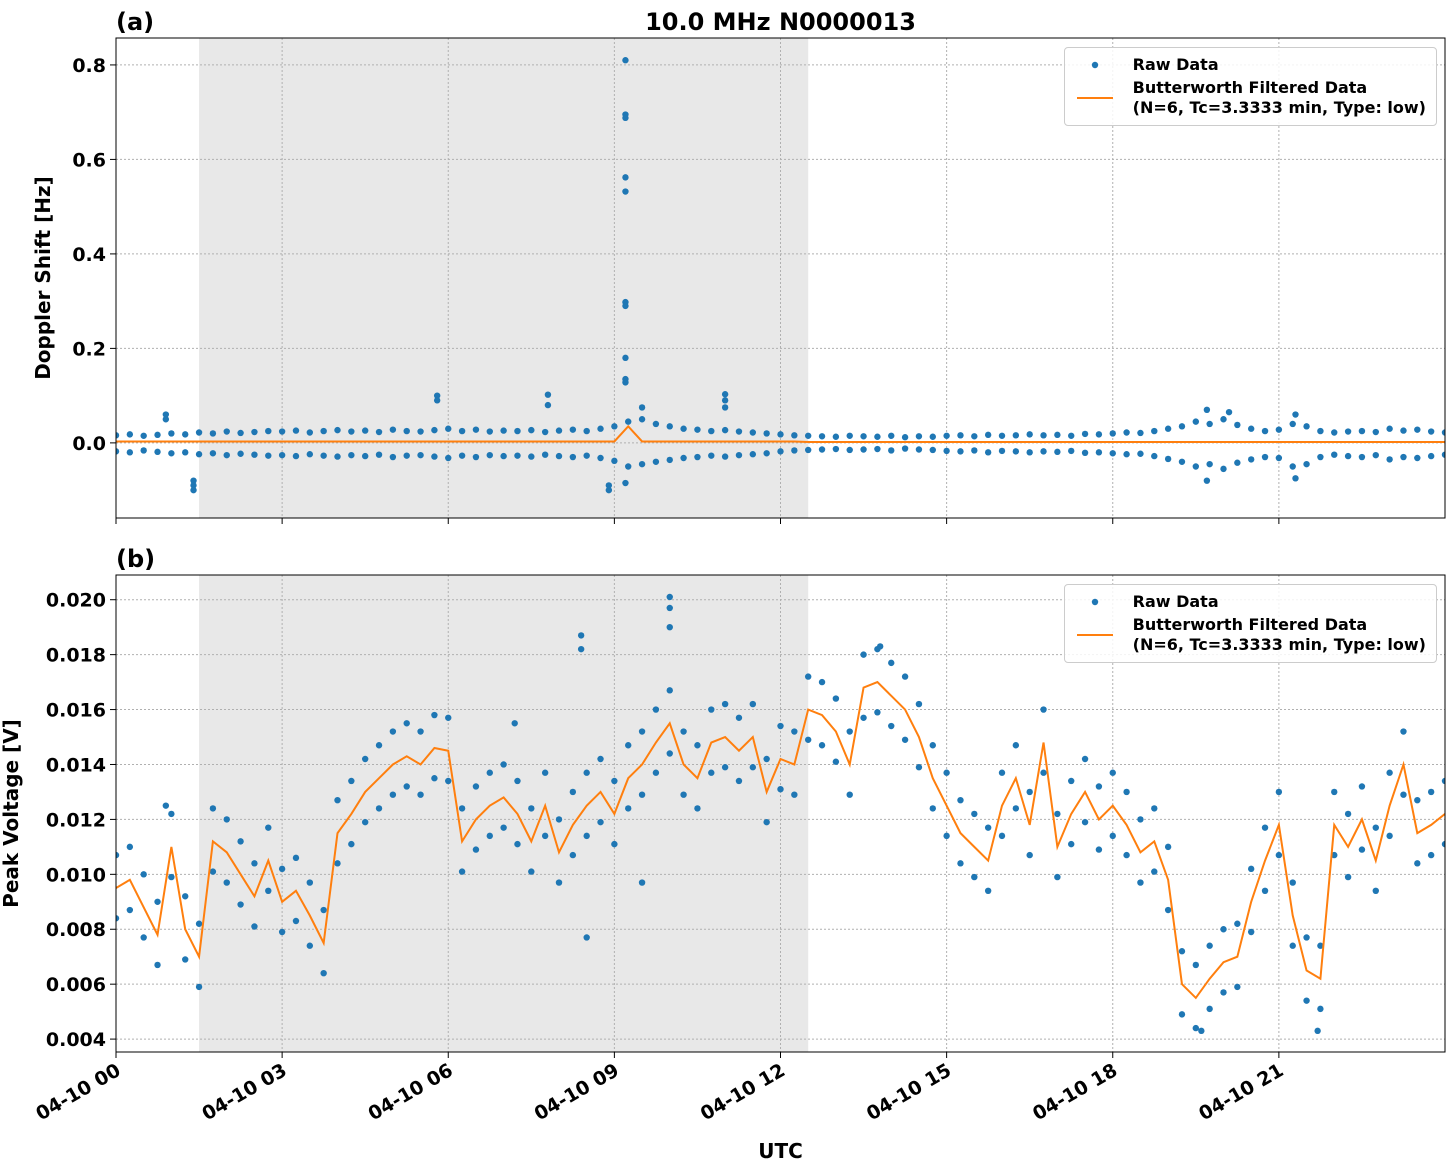  Describe the element at coordinates (76, 656) in the screenshot. I see `y-tick-label: 0.018` at that location.